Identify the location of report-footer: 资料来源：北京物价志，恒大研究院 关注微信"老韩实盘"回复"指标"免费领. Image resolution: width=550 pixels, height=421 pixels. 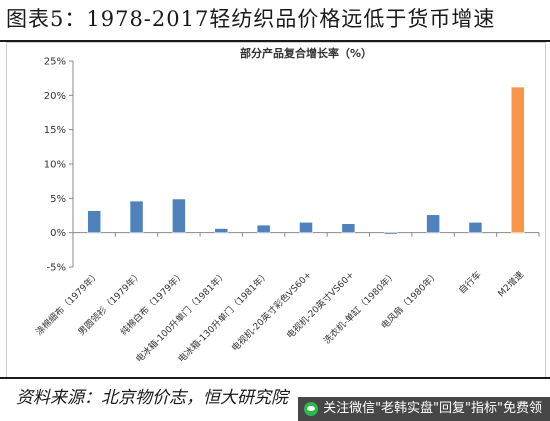
(275, 399).